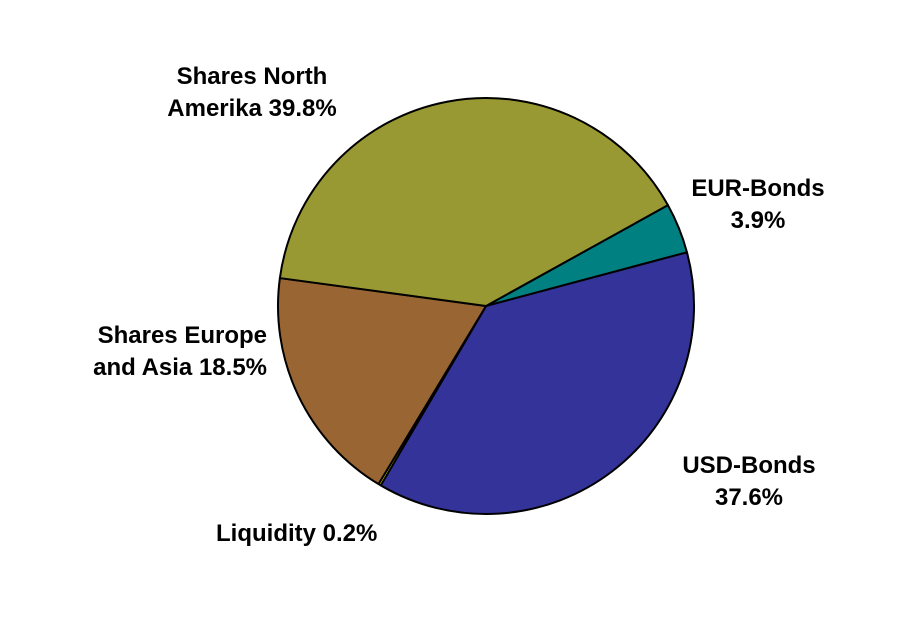  Describe the element at coordinates (748, 481) in the screenshot. I see `slice-label-1: USD-Bonds 37.6%` at that location.